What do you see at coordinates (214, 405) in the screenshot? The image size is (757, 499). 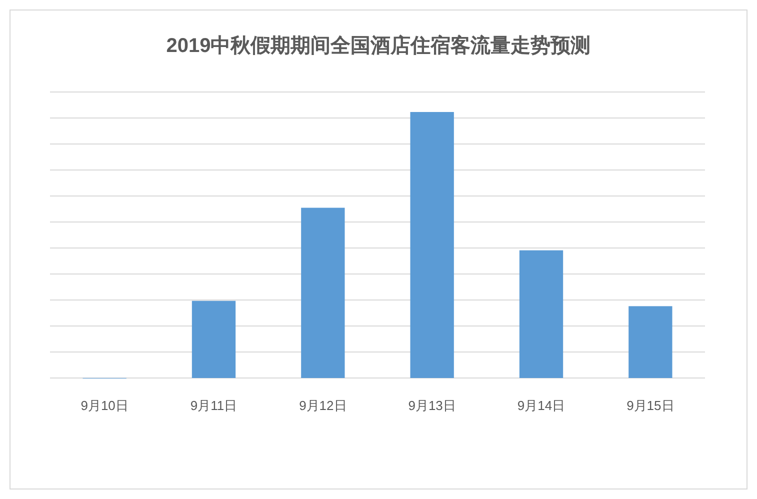 I see `x-tick-label: 9月11日` at bounding box center [214, 405].